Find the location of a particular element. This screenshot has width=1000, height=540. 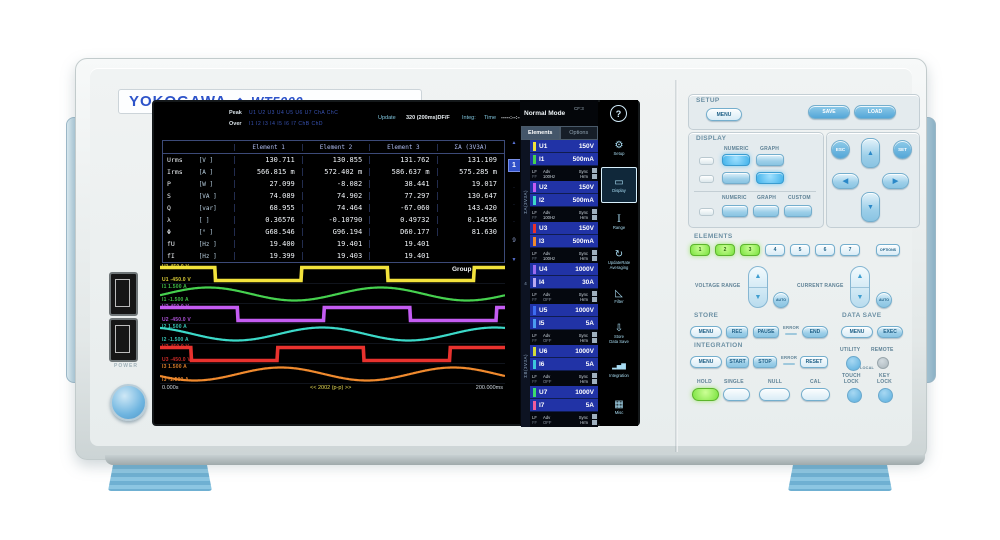

voltage-down-icon: ▼ is located at coordinates (758, 297).